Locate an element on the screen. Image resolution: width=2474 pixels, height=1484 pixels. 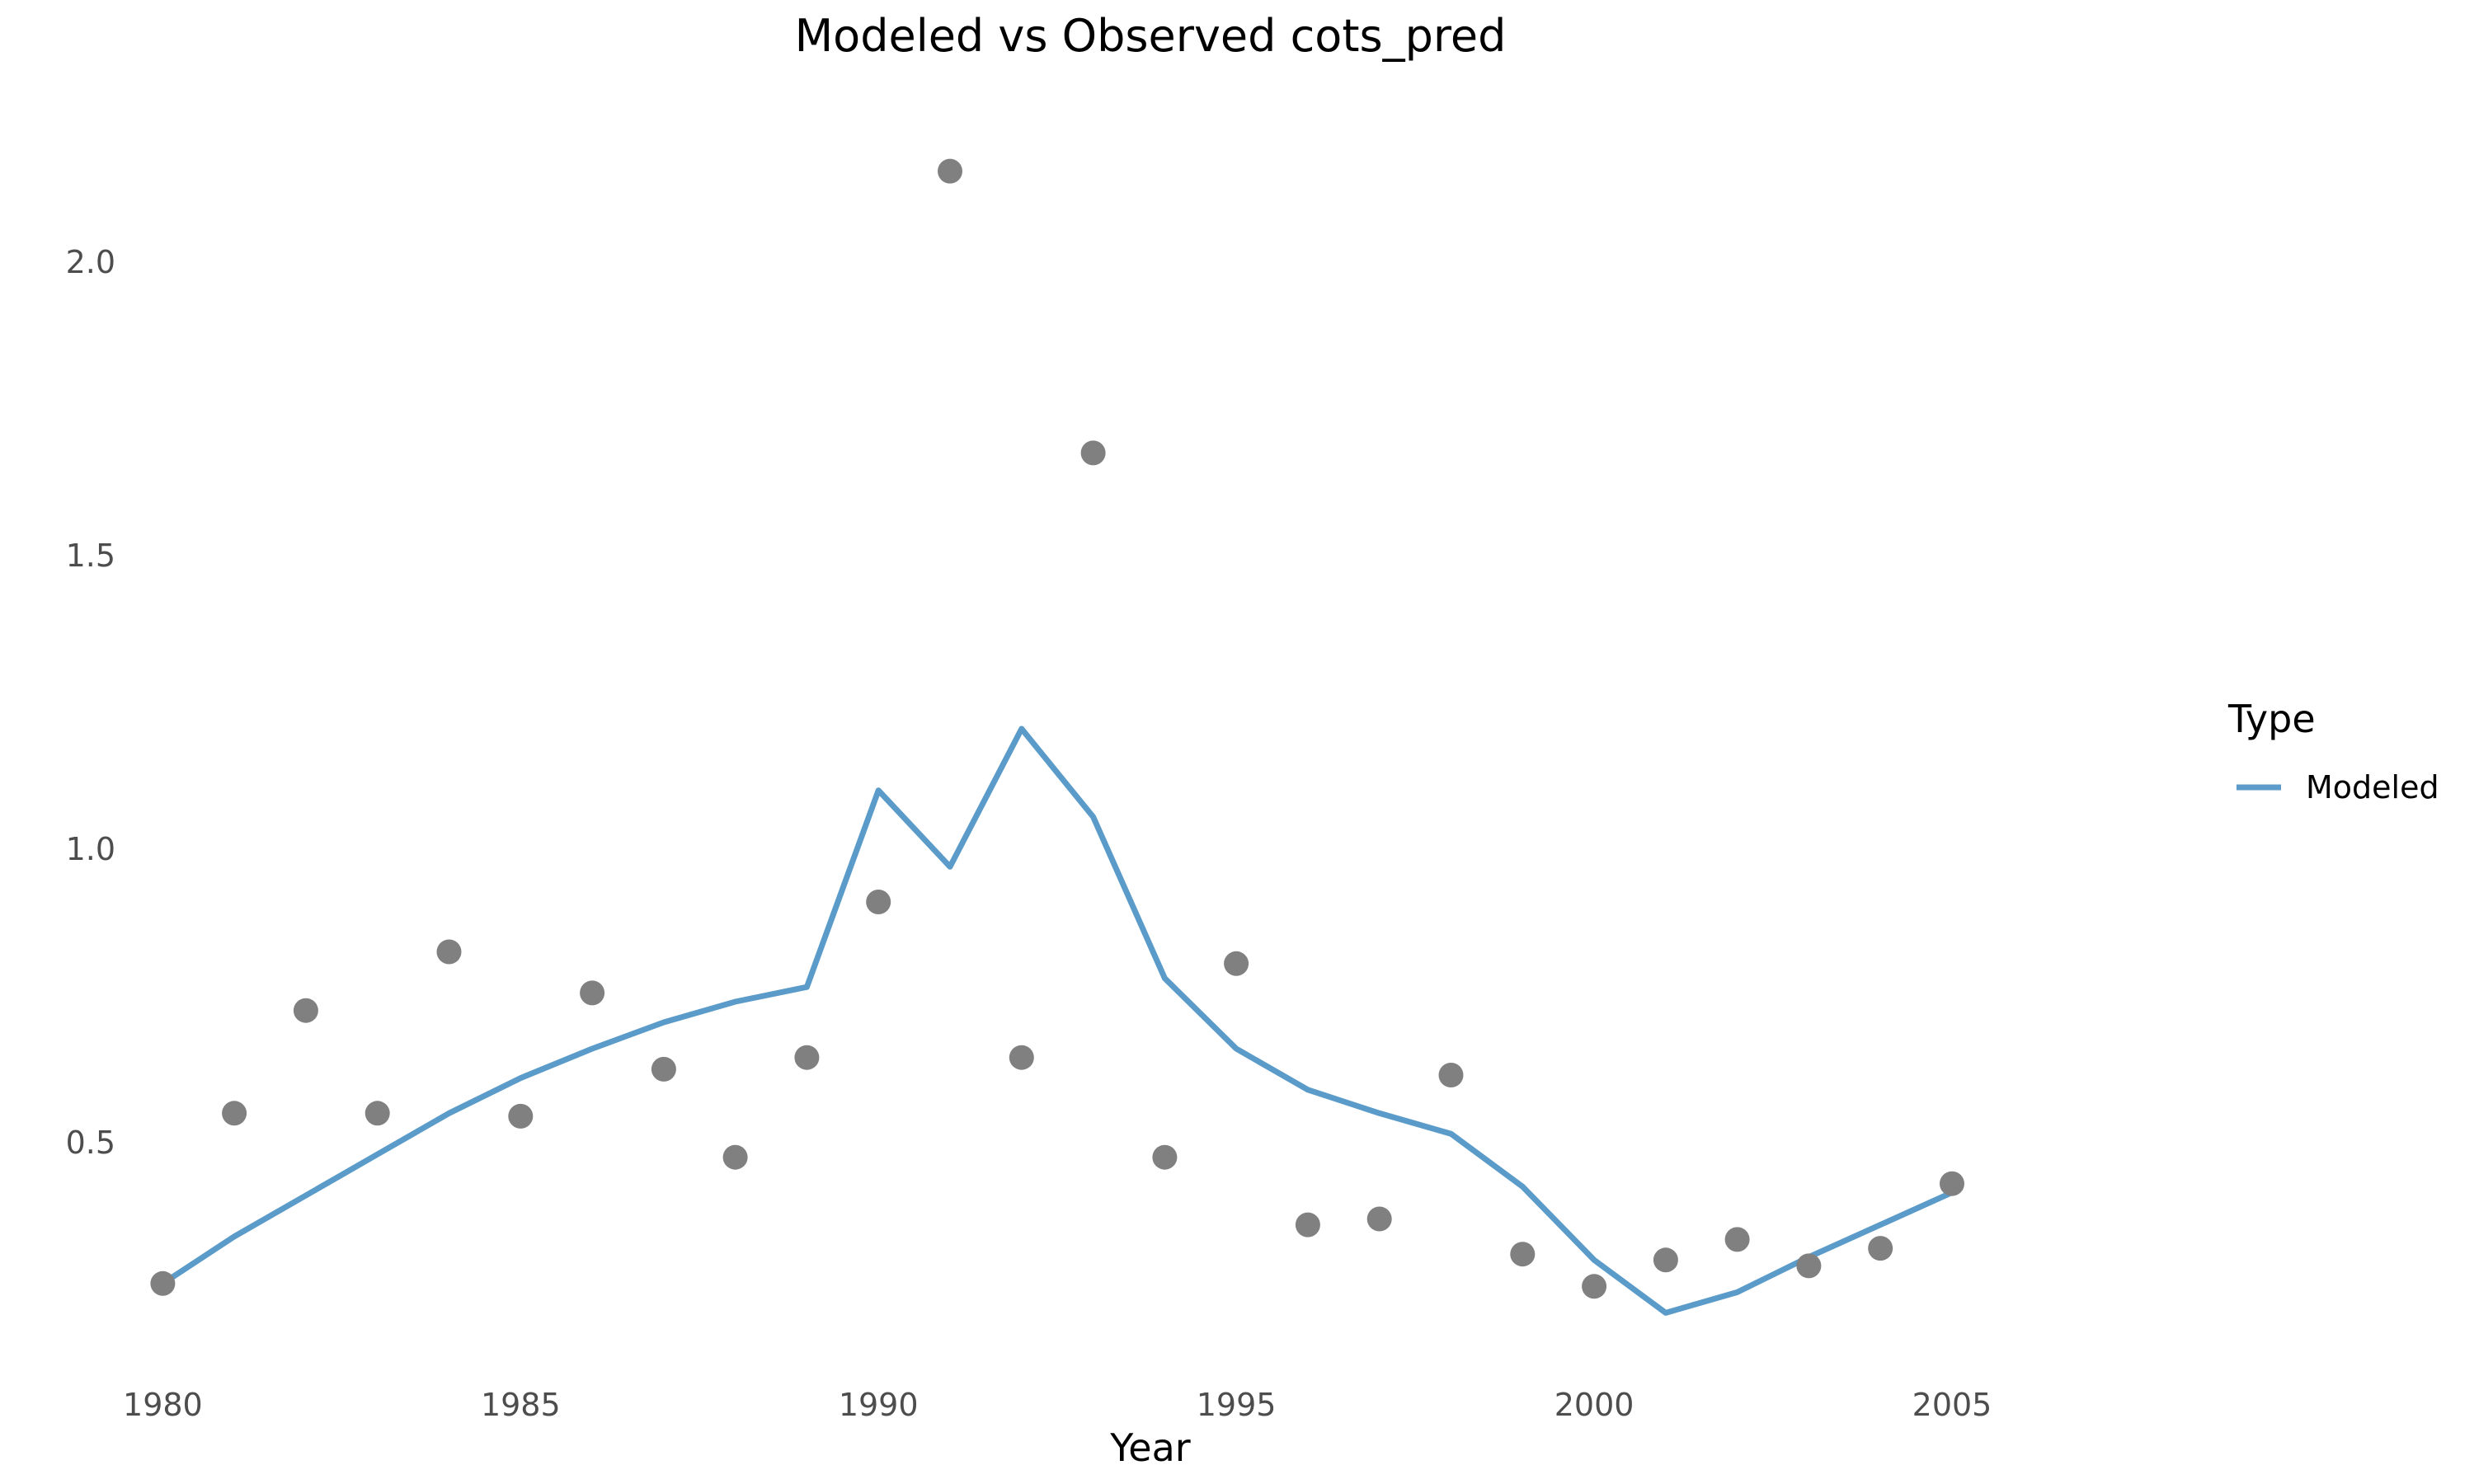
x-tick-label: 2005 is located at coordinates (1952, 1405).